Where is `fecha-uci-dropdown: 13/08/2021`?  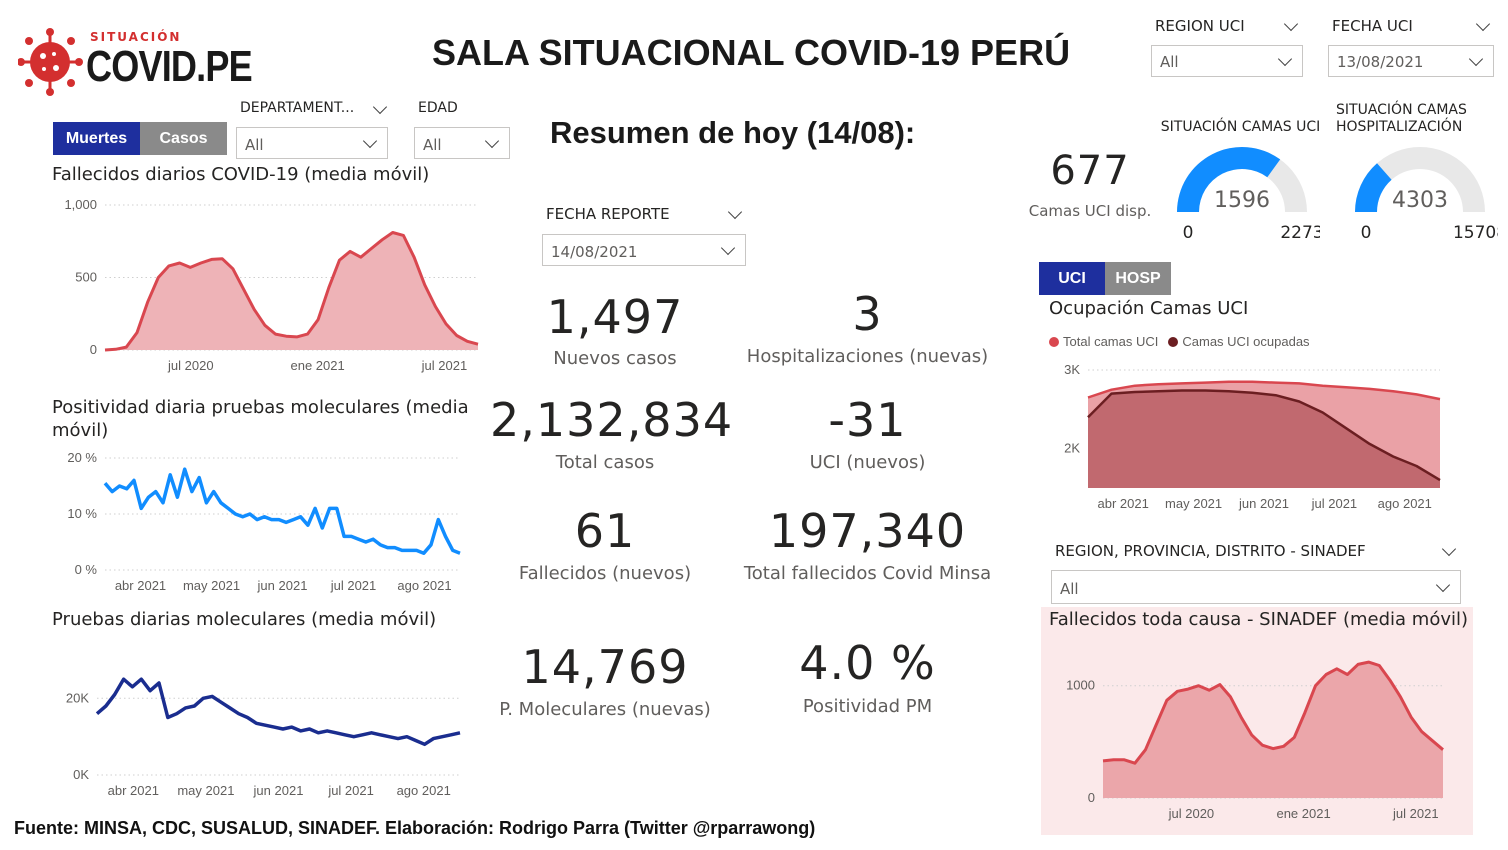 fecha-uci-dropdown: 13/08/2021 is located at coordinates (1411, 61).